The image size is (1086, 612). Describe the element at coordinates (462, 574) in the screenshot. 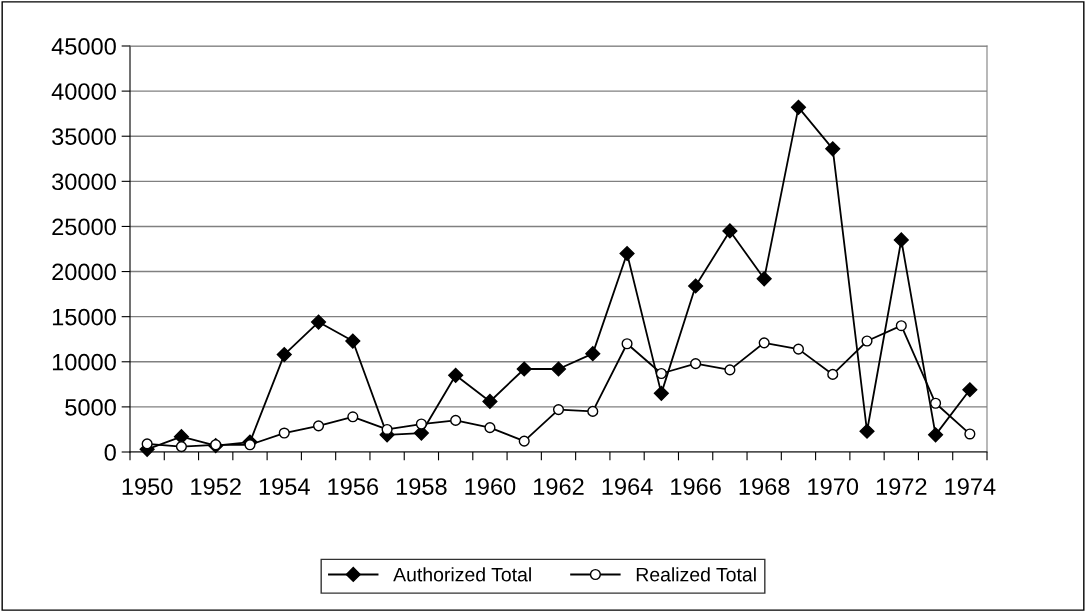

I see `legend-label: Authorized Total` at that location.